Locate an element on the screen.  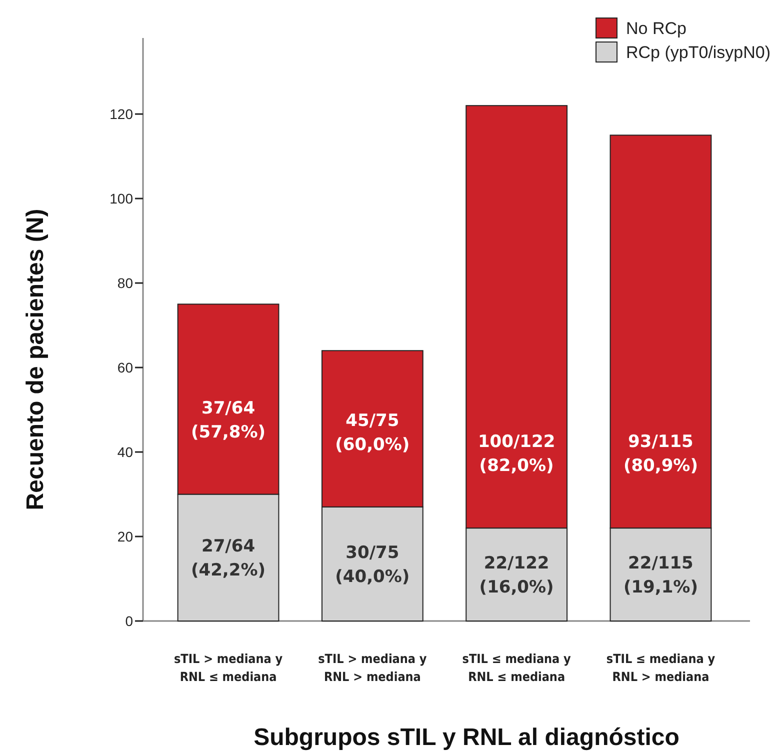
annotation: 27/64 (42,2%) is located at coordinates (228, 558).